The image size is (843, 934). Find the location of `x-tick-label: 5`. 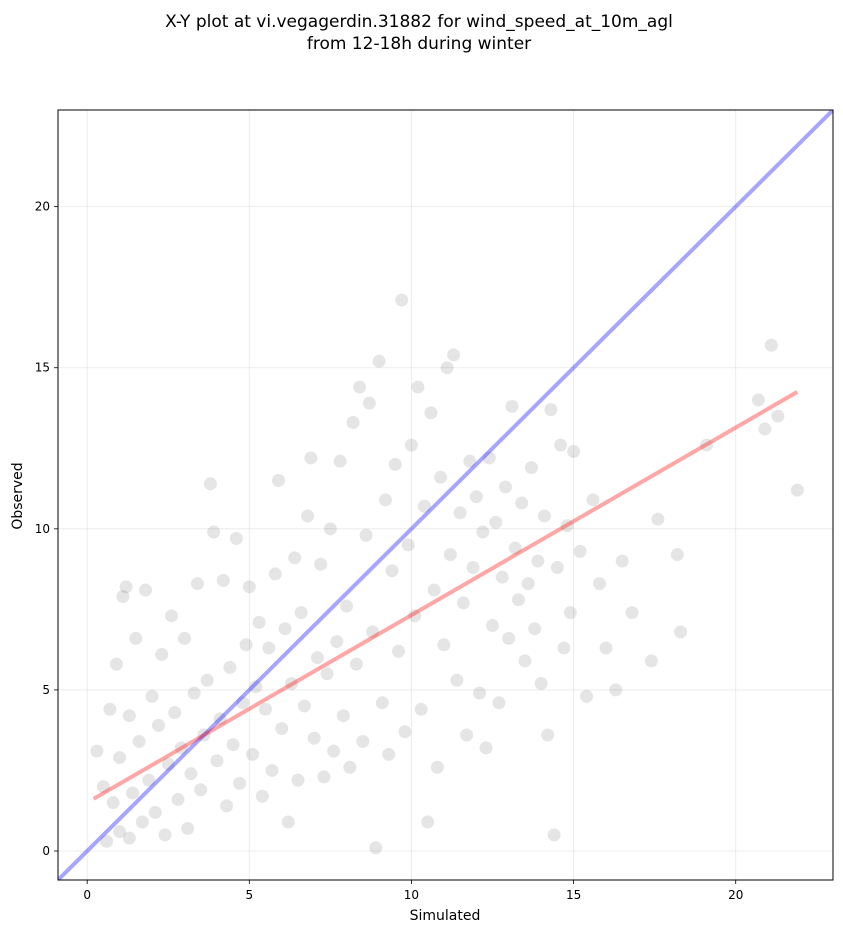

x-tick-label: 5 is located at coordinates (249, 895).